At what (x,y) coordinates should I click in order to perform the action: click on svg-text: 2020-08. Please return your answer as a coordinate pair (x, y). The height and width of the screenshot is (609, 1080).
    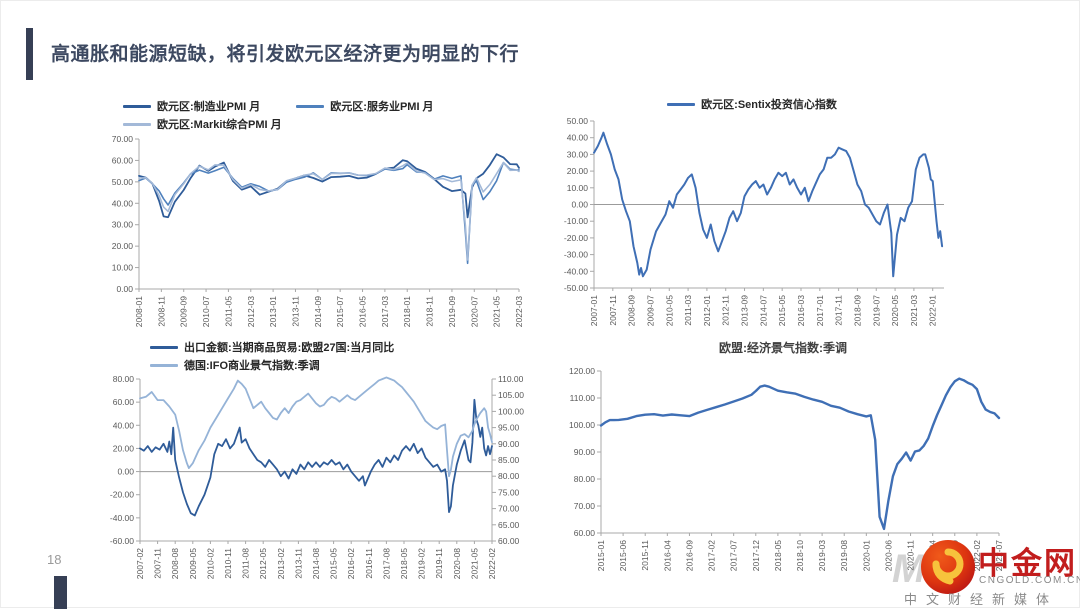
    Looking at the image, I should click on (457, 563).